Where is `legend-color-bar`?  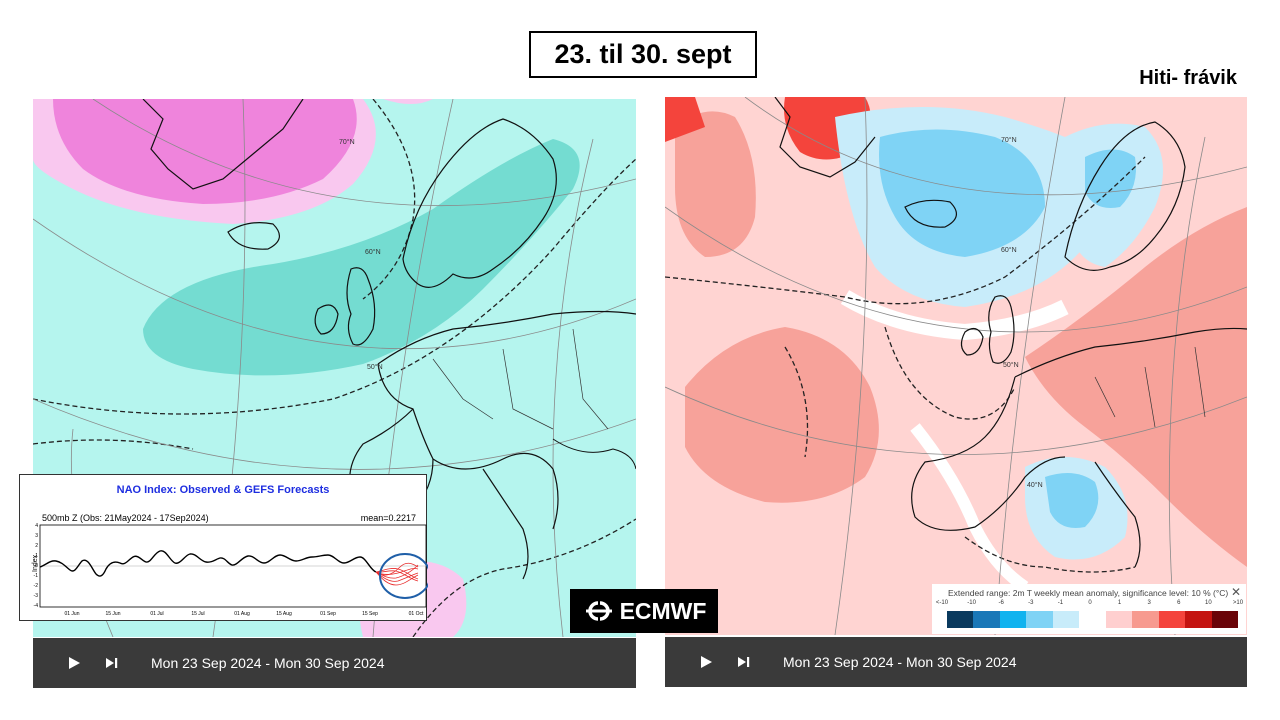
legend-color-bar is located at coordinates (1092, 619).